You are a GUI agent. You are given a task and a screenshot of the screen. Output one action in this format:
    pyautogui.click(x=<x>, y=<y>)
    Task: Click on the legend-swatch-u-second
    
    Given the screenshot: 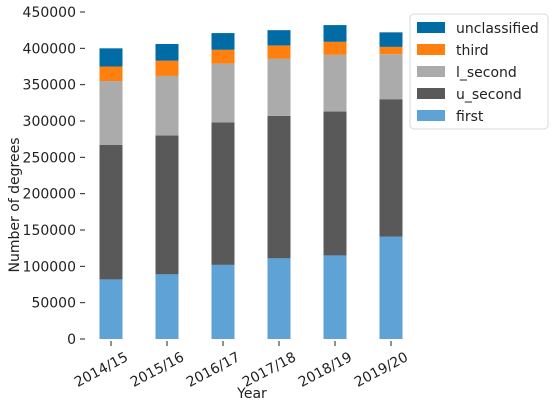 What is the action you would take?
    pyautogui.click(x=431, y=93)
    